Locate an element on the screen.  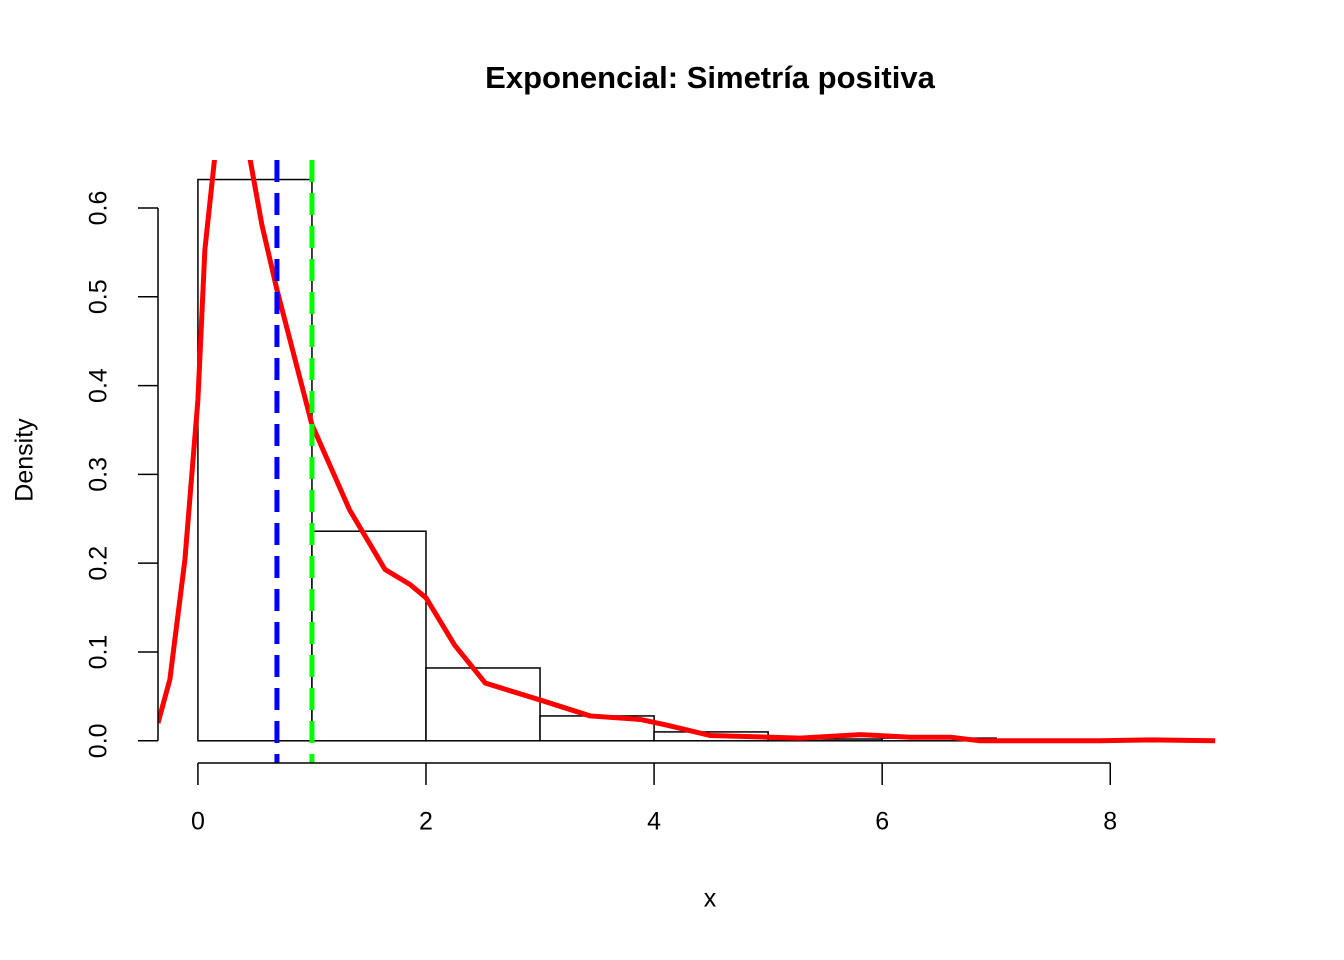
x-axis-label: x is located at coordinates (710, 899).